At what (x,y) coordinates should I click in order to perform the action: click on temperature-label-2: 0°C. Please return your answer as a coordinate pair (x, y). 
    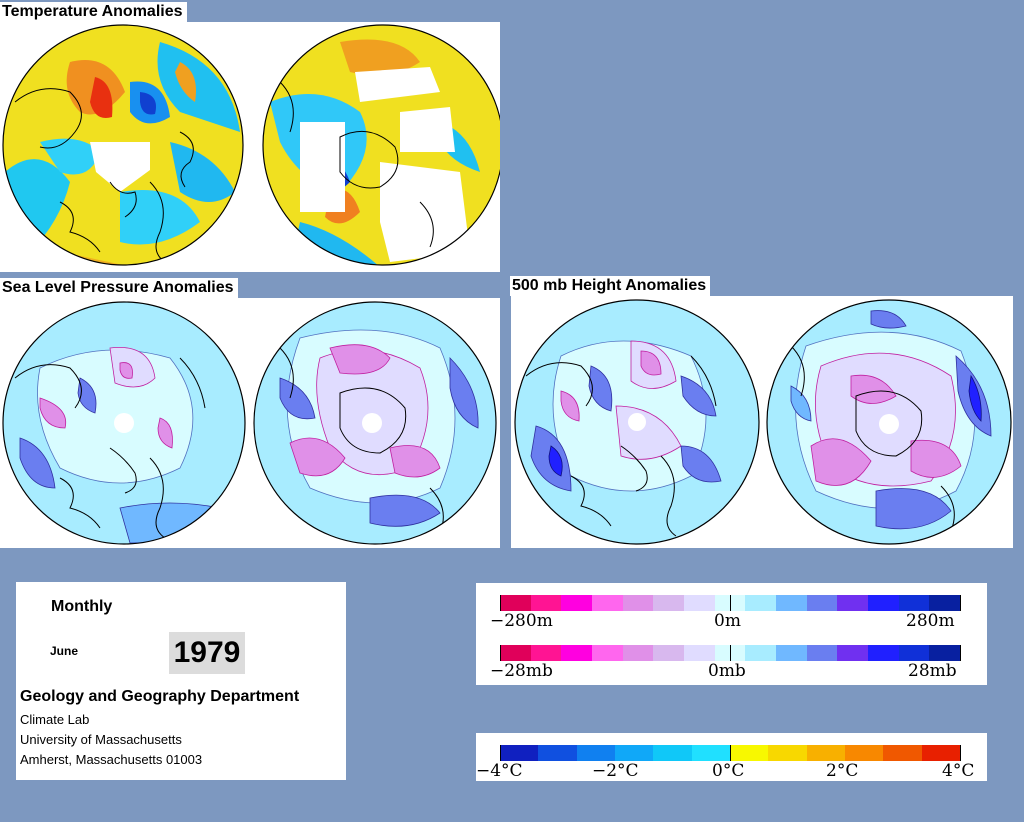
    Looking at the image, I should click on (728, 771).